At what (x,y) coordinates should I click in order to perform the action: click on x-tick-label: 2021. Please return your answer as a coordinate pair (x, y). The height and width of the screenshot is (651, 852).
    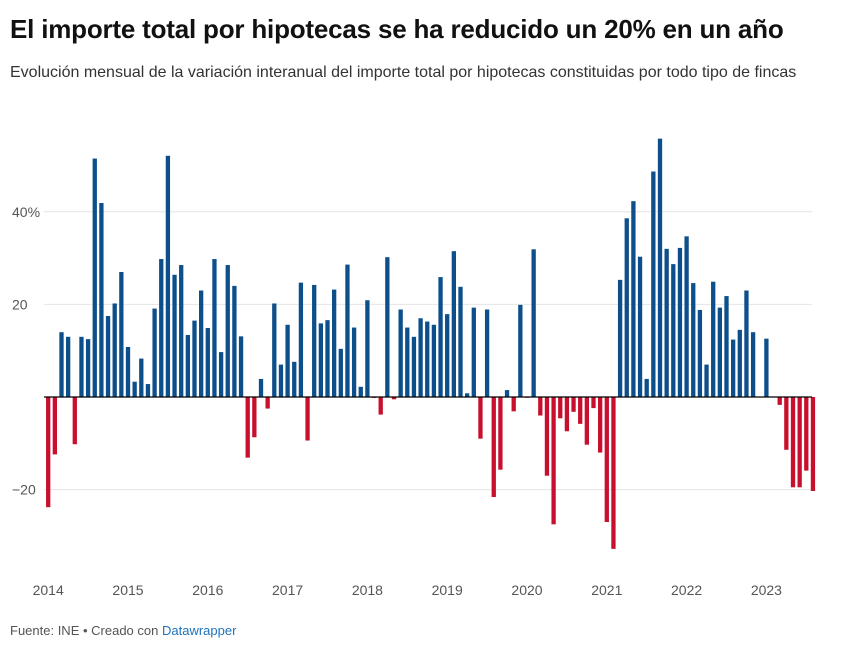
    Looking at the image, I should click on (606, 590).